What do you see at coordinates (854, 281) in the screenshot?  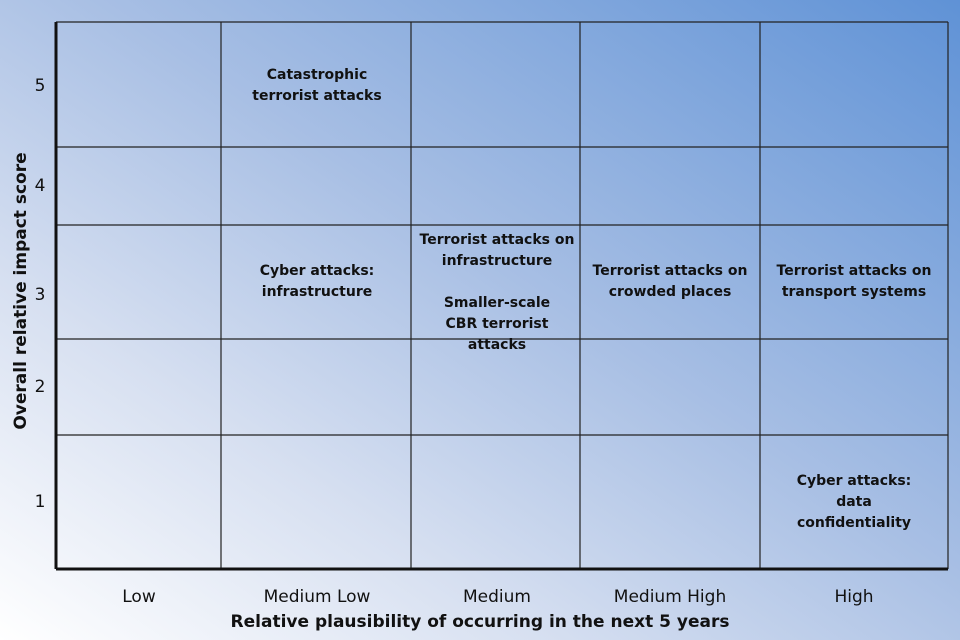 I see `risk-item-label: Terrorist attacks on transport systems` at bounding box center [854, 281].